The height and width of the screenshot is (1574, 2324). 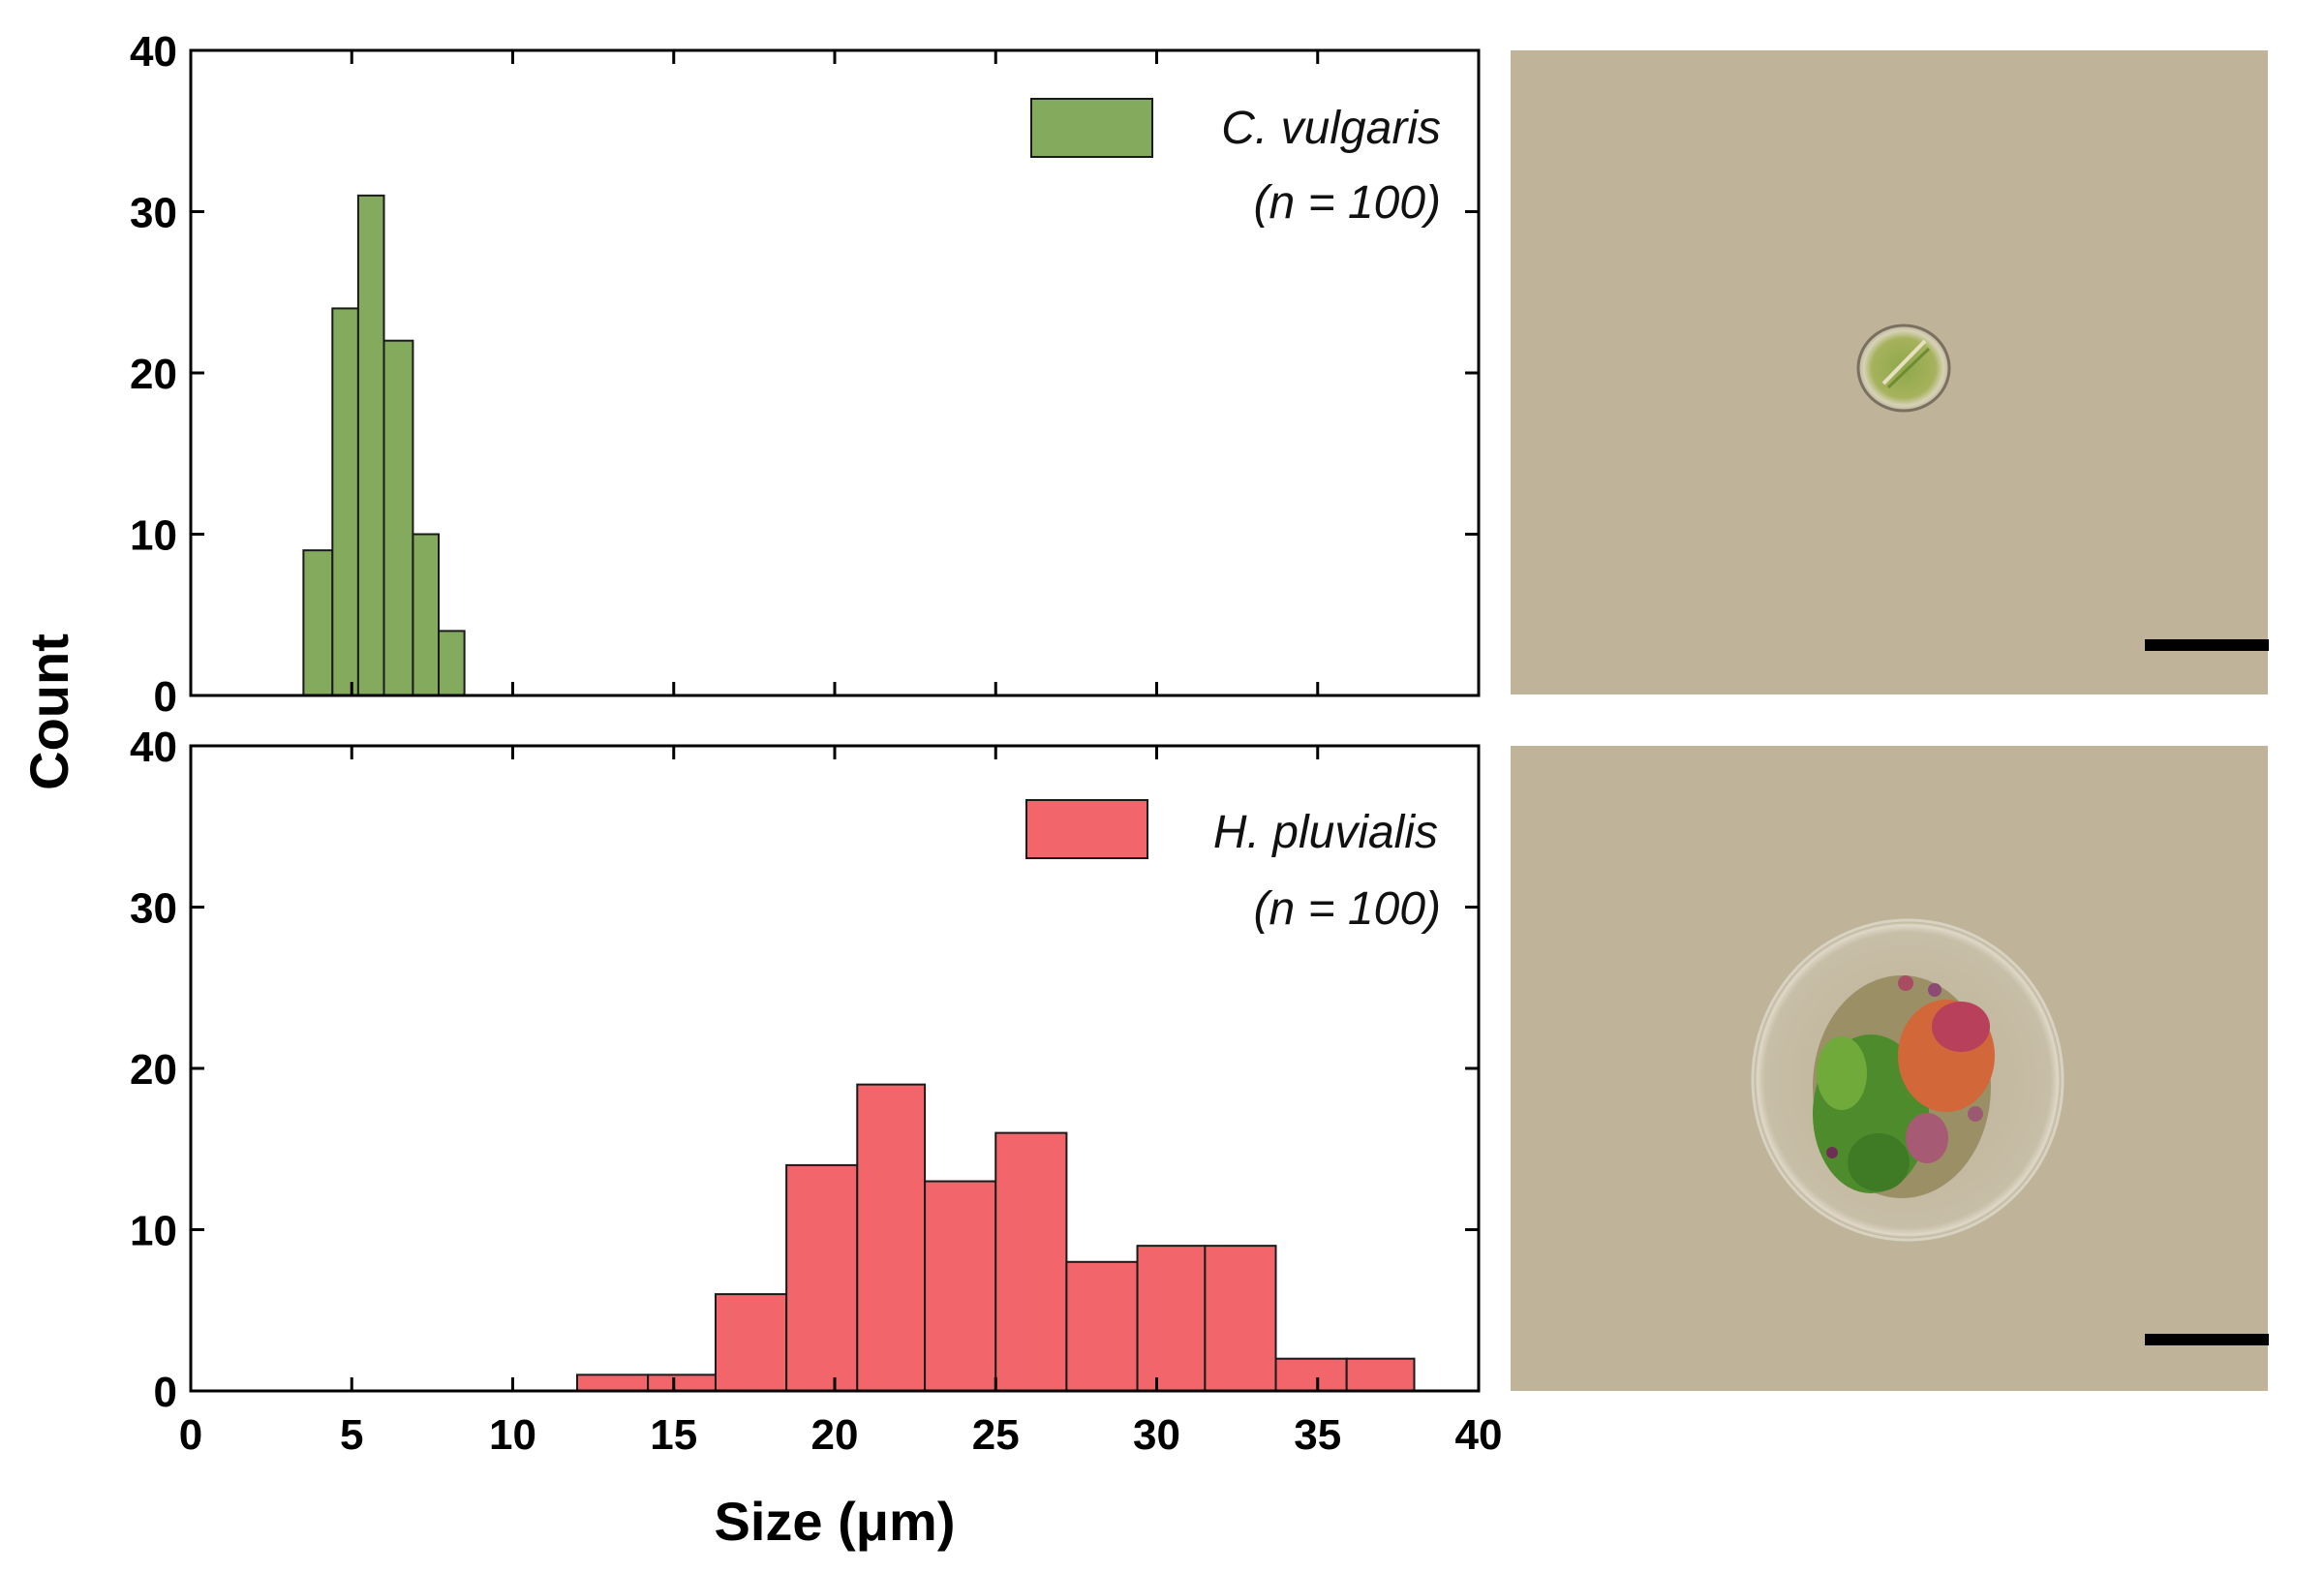 What do you see at coordinates (1347, 909) in the screenshot?
I see `legend-n-h-pluvialis: (n = 100)` at bounding box center [1347, 909].